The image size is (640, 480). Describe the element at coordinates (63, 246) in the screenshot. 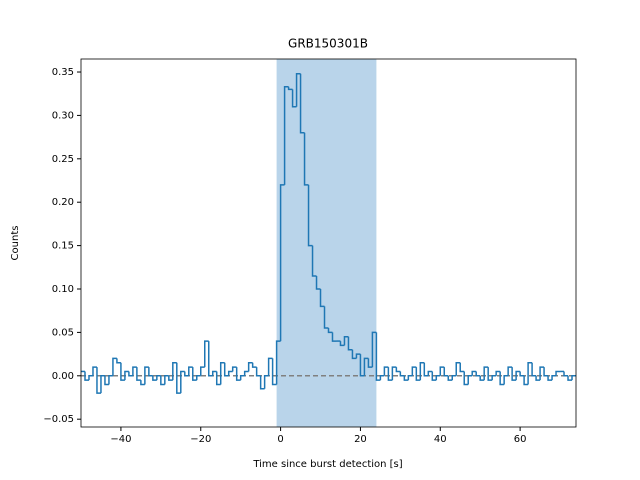

I see `y-tick-label: 0.15` at that location.